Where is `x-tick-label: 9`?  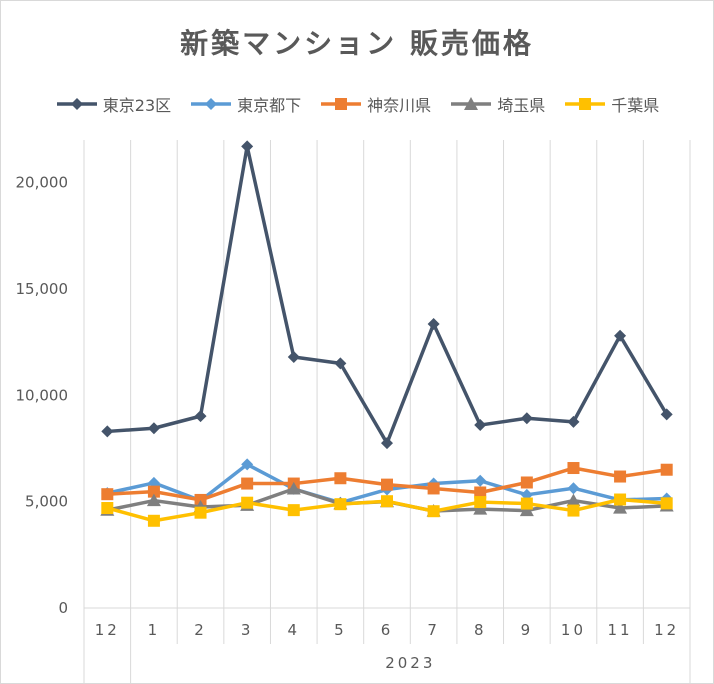
x-tick-label: 9 is located at coordinates (527, 630).